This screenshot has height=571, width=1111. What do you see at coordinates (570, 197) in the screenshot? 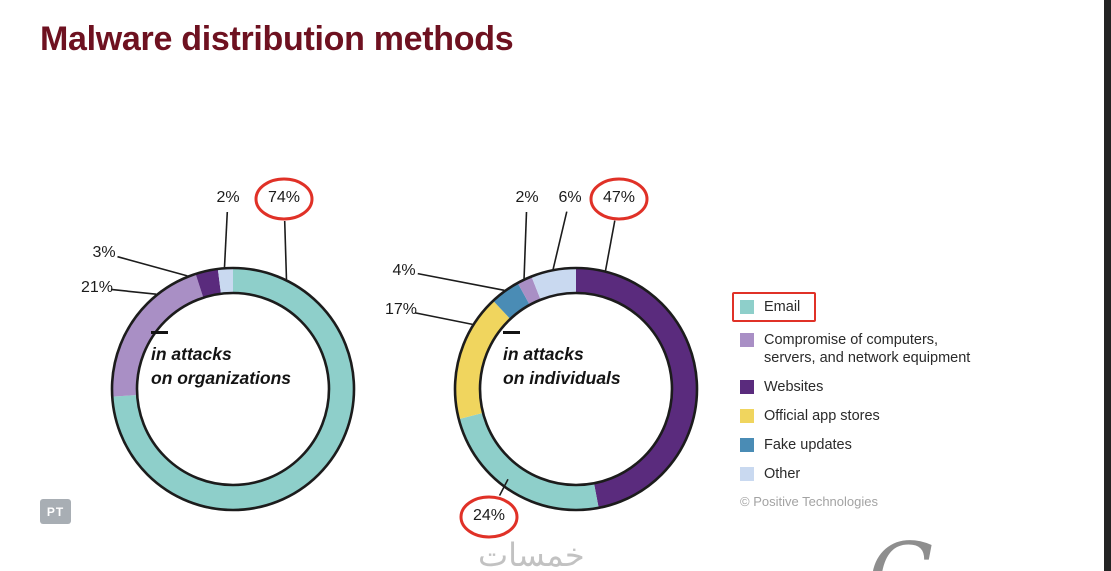
I see `segment-value-label: 6%` at bounding box center [570, 197].